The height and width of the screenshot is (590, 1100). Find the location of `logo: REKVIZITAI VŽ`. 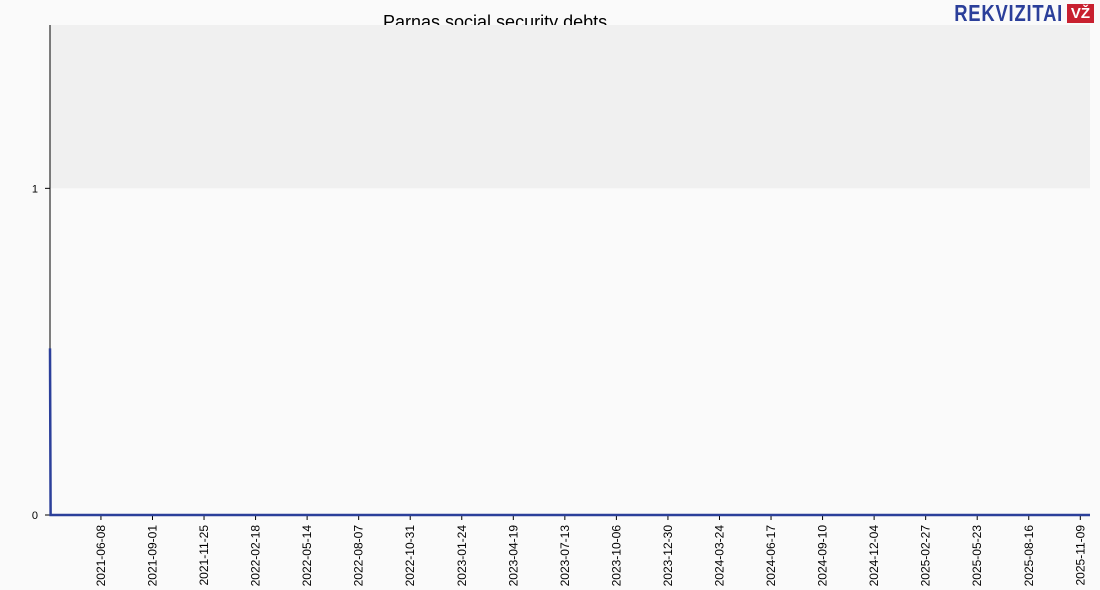

logo: REKVIZITAI VŽ is located at coordinates (1010, 13).